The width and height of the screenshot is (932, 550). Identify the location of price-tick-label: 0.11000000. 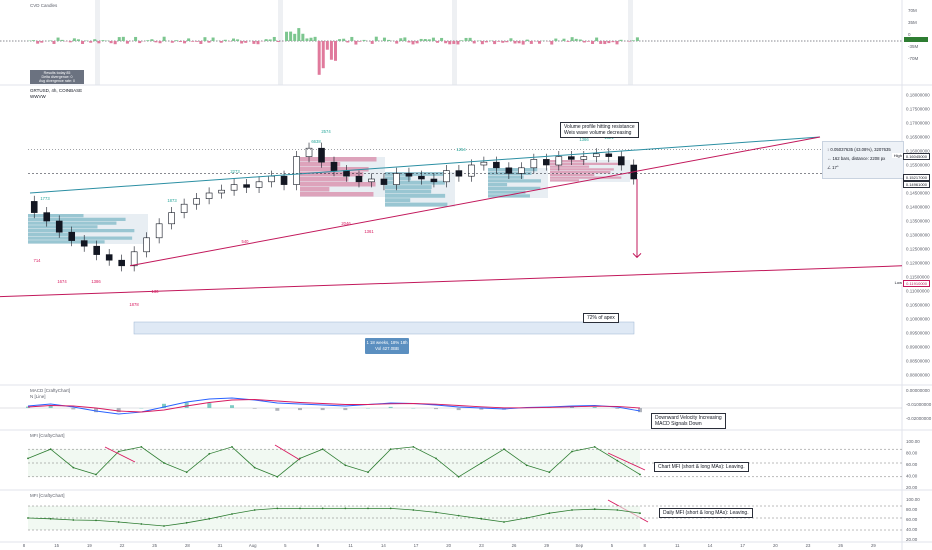
(918, 291).